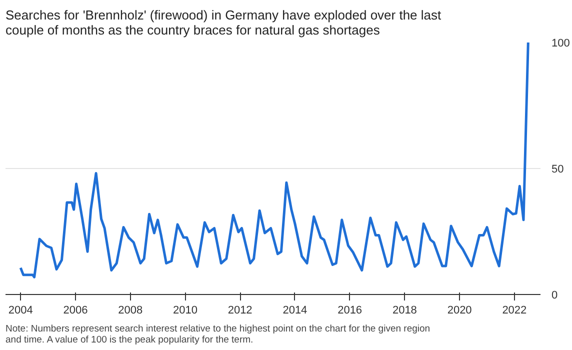 The height and width of the screenshot is (350, 572). I want to click on x-tick-label: 2016, so click(350, 310).